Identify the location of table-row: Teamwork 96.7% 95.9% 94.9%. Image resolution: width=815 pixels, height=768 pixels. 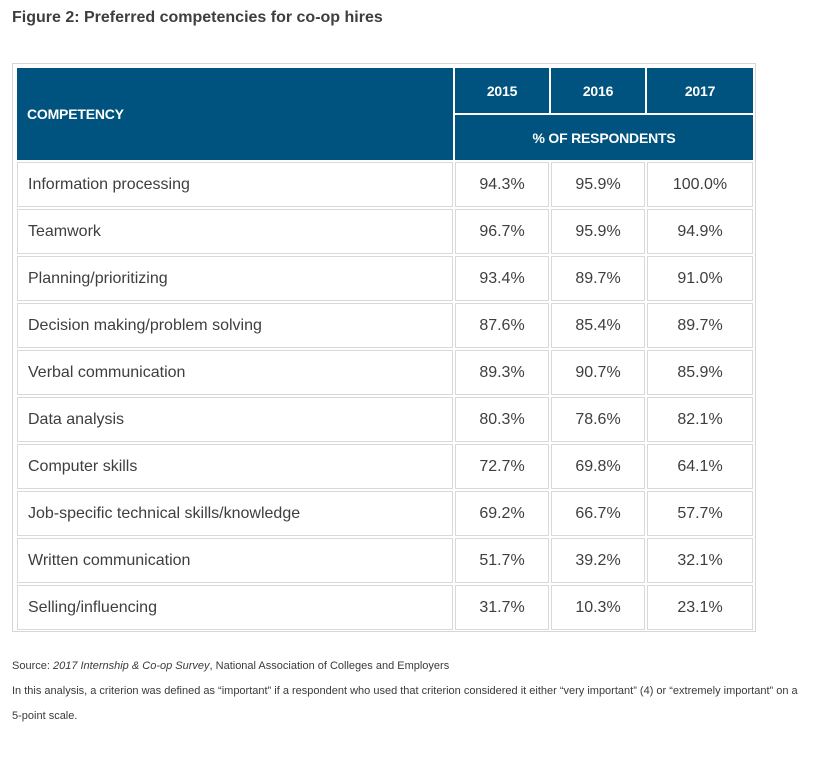
(385, 231).